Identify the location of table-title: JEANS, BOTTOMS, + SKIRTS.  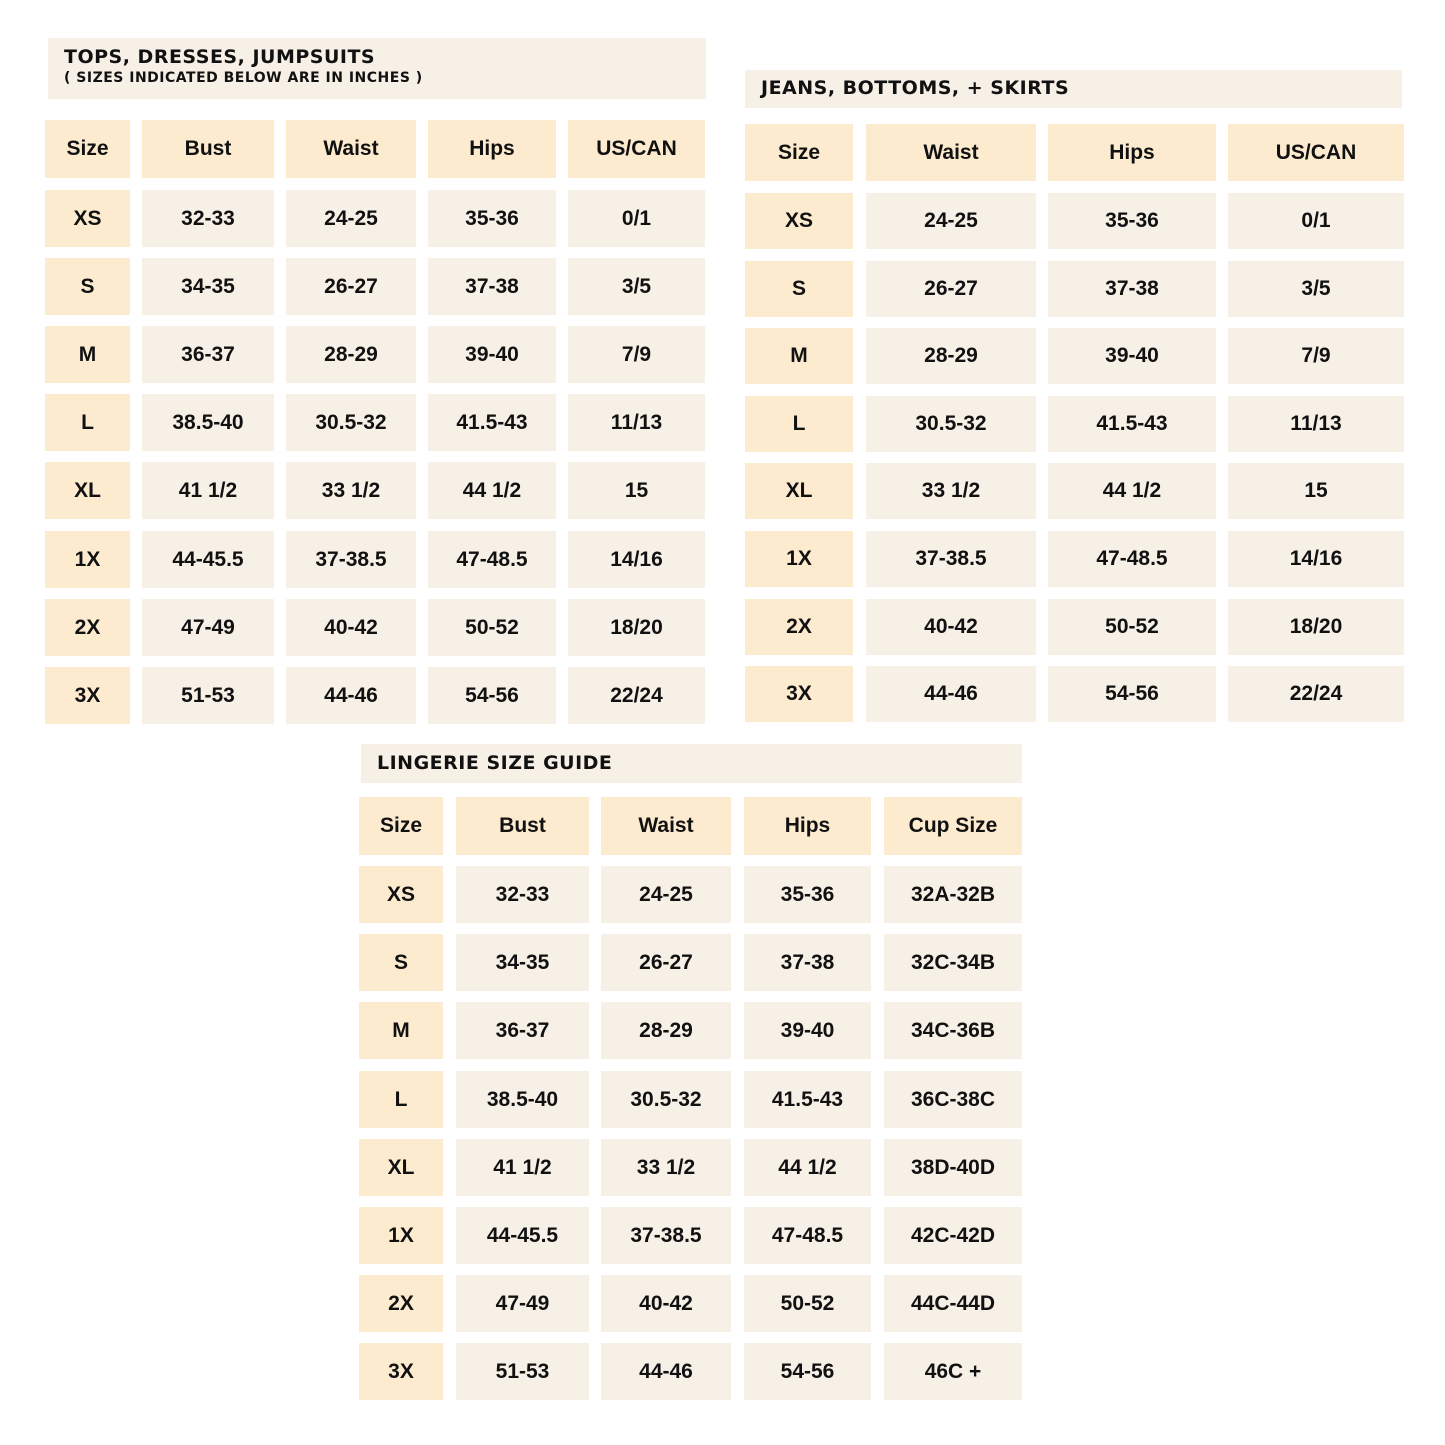
(915, 88).